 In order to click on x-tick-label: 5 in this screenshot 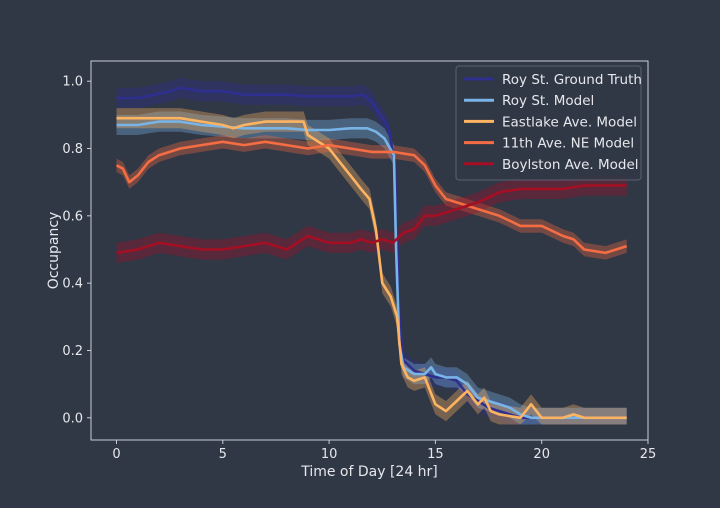, I will do `click(223, 454)`.